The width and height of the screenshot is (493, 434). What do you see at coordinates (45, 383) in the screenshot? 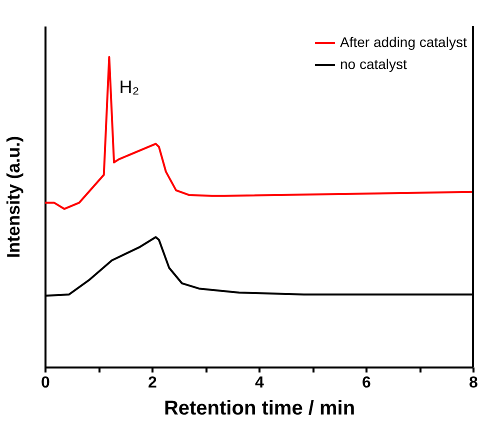
I see `x-tick-label: 0` at bounding box center [45, 383].